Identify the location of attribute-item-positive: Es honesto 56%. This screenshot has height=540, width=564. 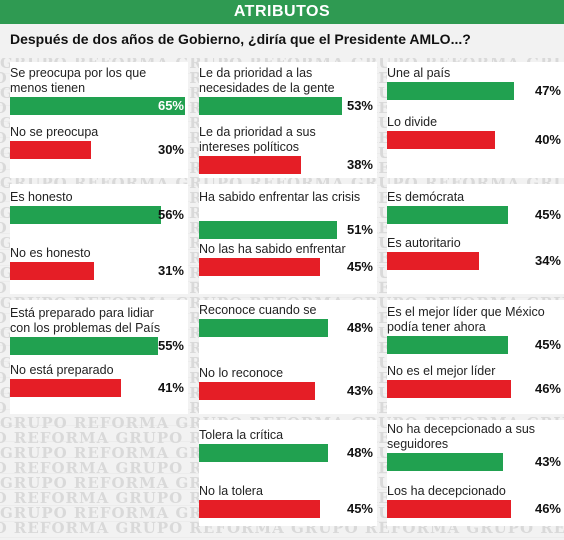
(99, 216).